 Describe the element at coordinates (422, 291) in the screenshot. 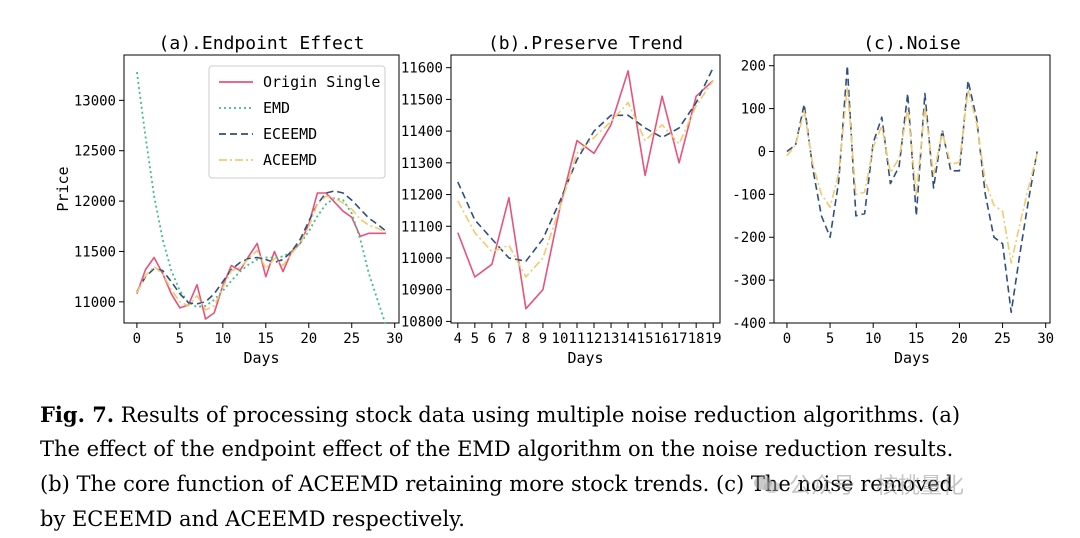

I see `y-tick-label: 10900` at that location.